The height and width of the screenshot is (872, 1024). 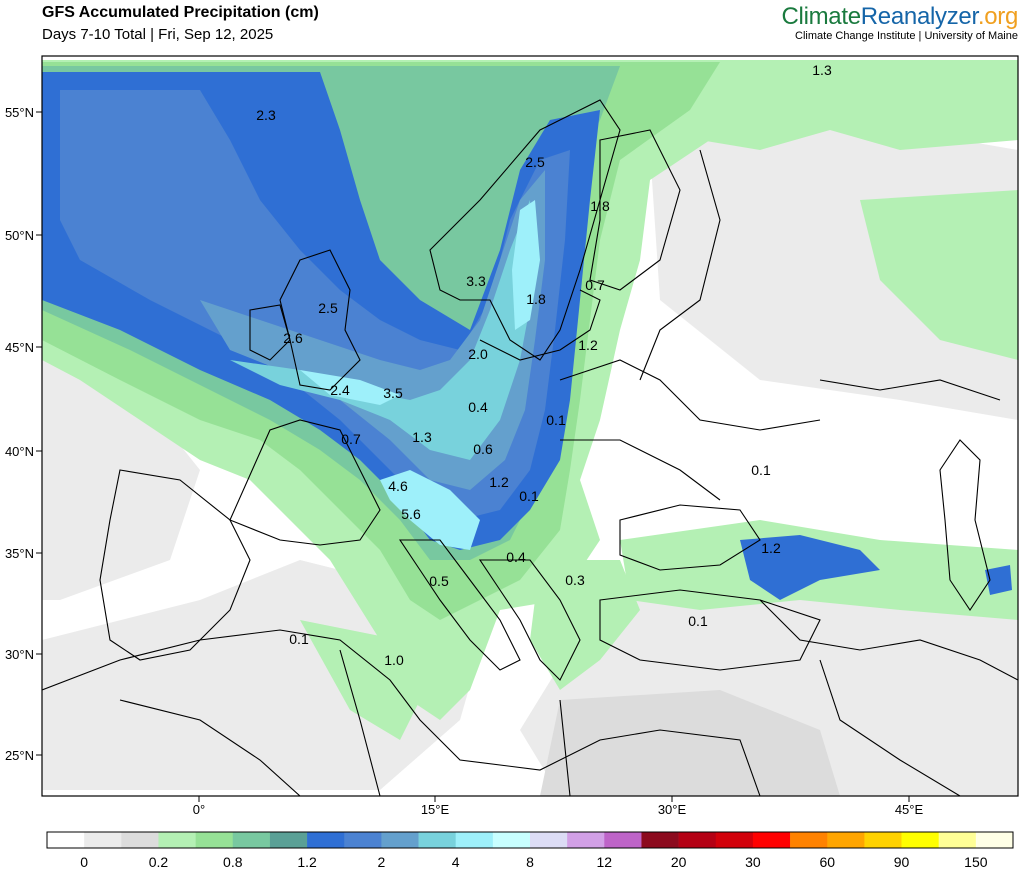 What do you see at coordinates (771, 548) in the screenshot?
I see `value-label-caucasus: 1.2` at bounding box center [771, 548].